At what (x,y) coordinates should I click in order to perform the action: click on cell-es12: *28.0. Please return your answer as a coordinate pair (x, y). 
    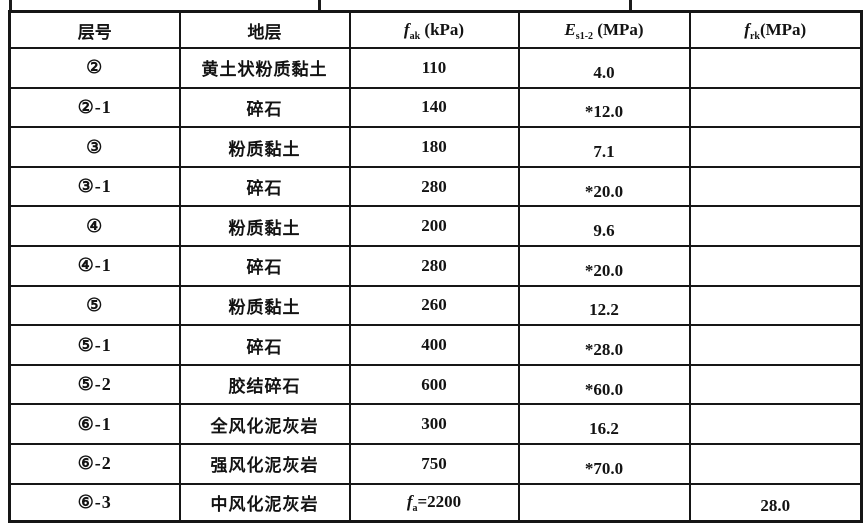
    Looking at the image, I should click on (604, 345).